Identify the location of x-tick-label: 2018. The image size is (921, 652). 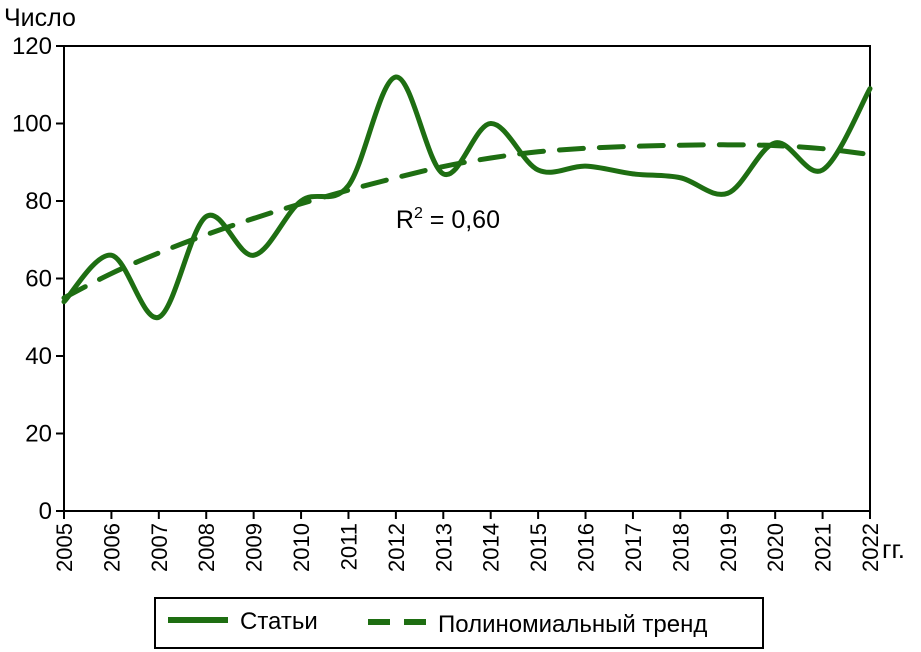
(680, 547).